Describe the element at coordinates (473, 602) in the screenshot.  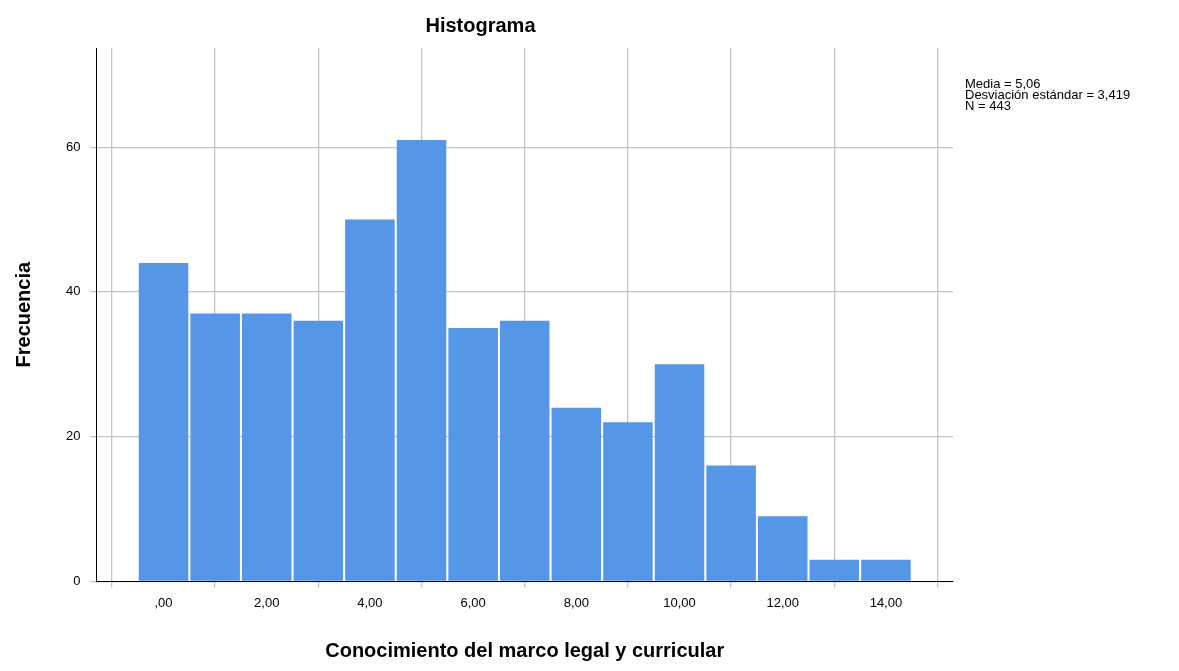
I see `x-tick-label: 6,00` at that location.